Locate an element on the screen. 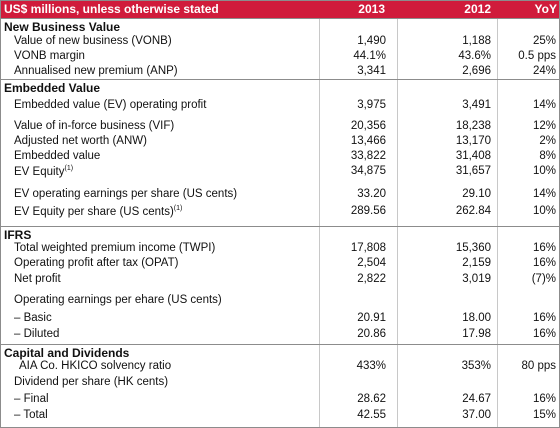 This screenshot has width=560, height=428. value-2013: 42.55 is located at coordinates (371, 415).